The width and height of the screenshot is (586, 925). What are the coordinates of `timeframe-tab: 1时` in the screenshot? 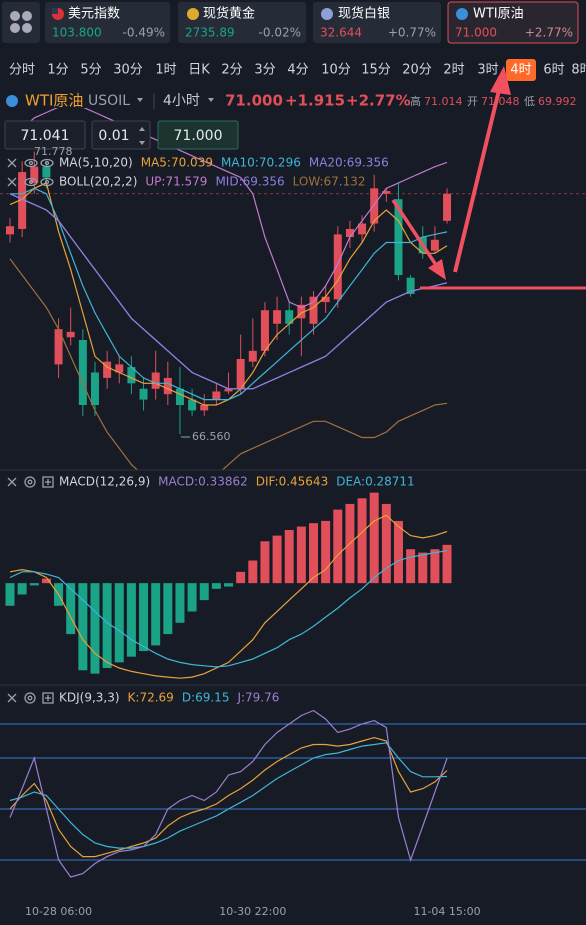 It's located at (165, 70).